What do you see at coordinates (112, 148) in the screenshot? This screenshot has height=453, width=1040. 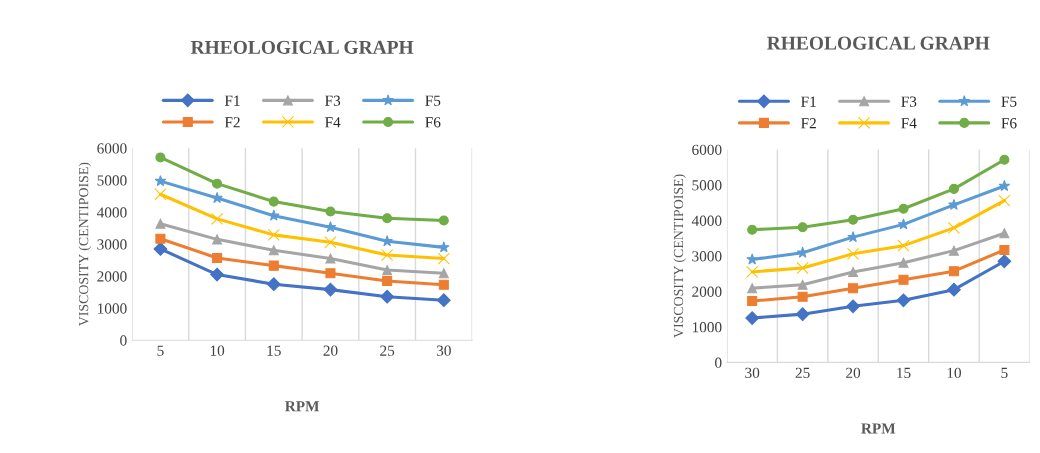 I see `y-tick-label: 6000` at bounding box center [112, 148].